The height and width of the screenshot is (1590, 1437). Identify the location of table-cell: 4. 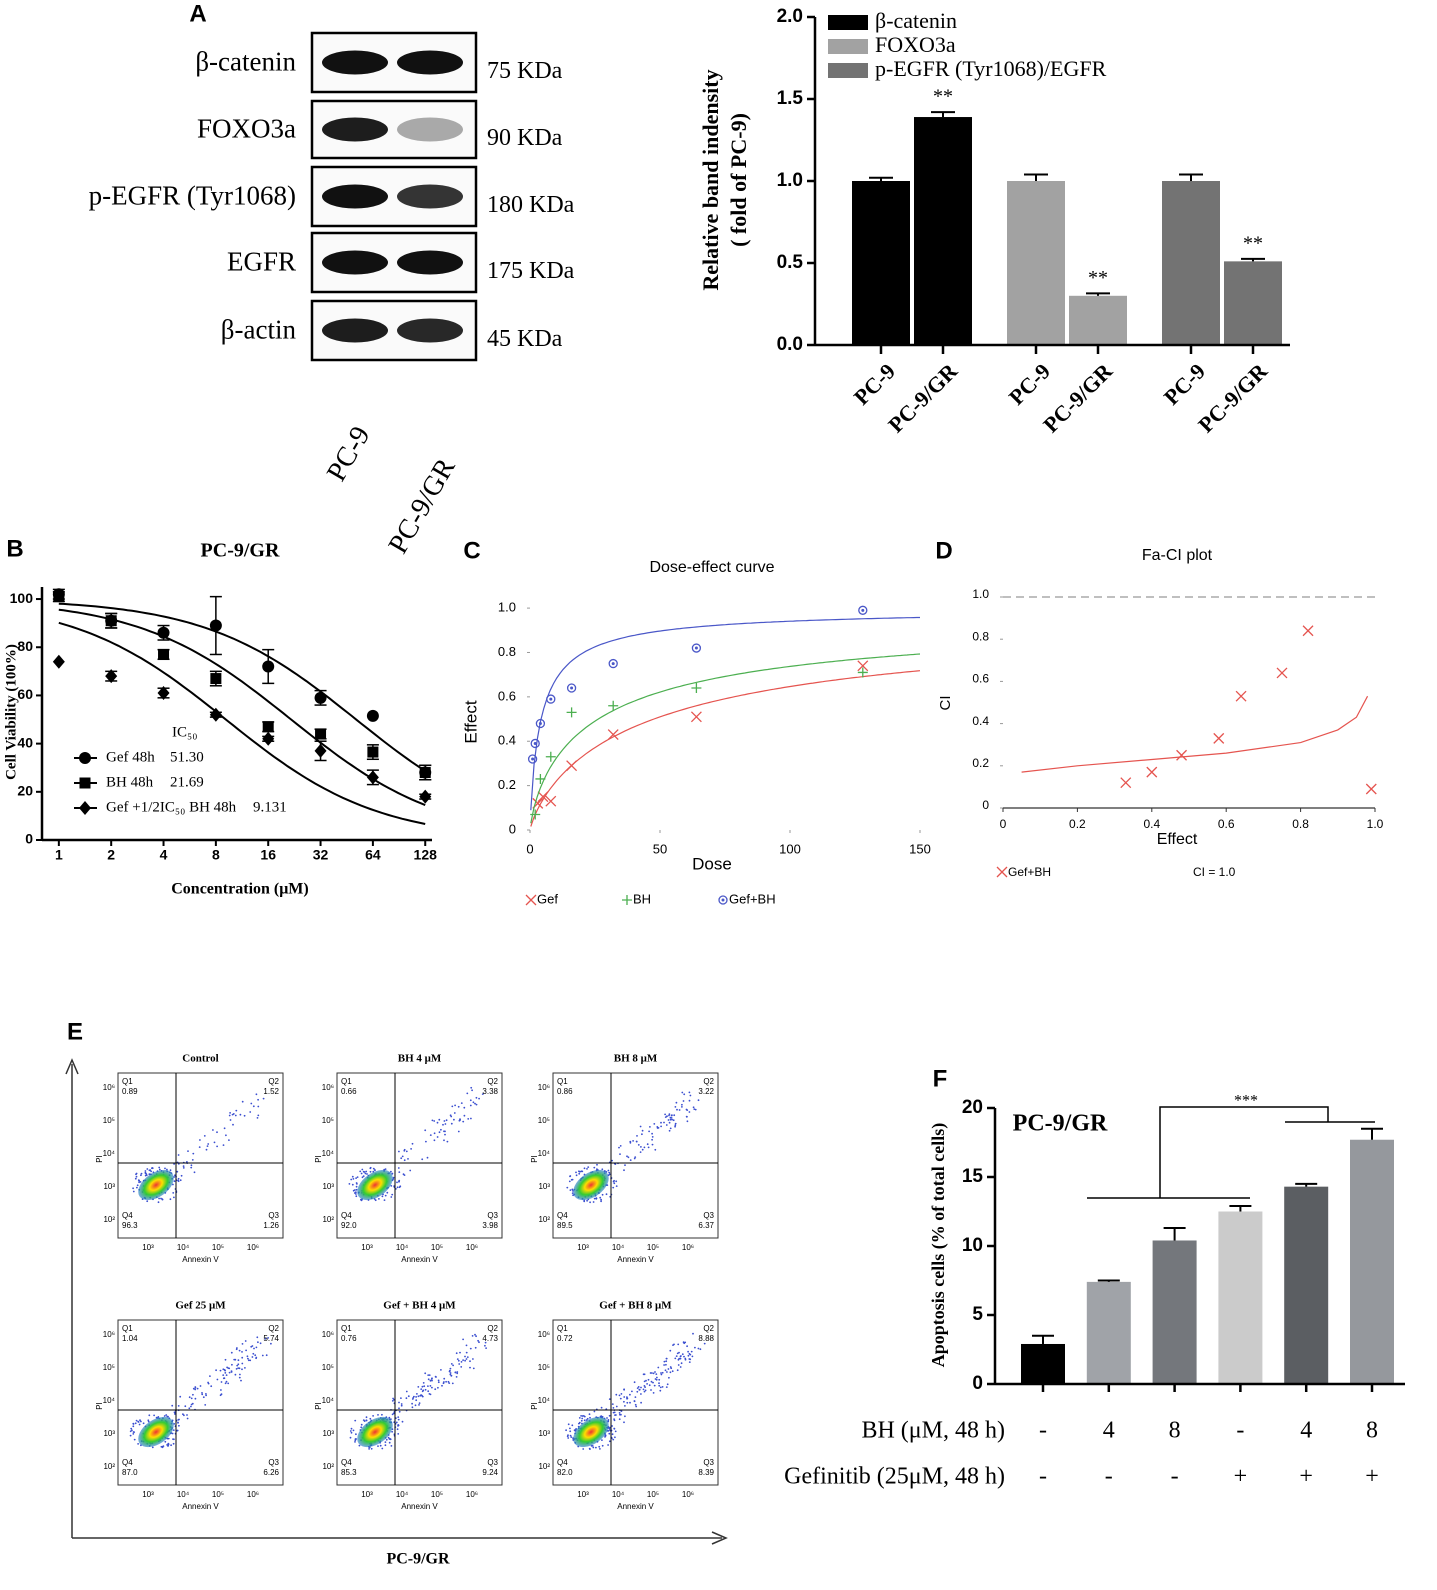
(1306, 1431).